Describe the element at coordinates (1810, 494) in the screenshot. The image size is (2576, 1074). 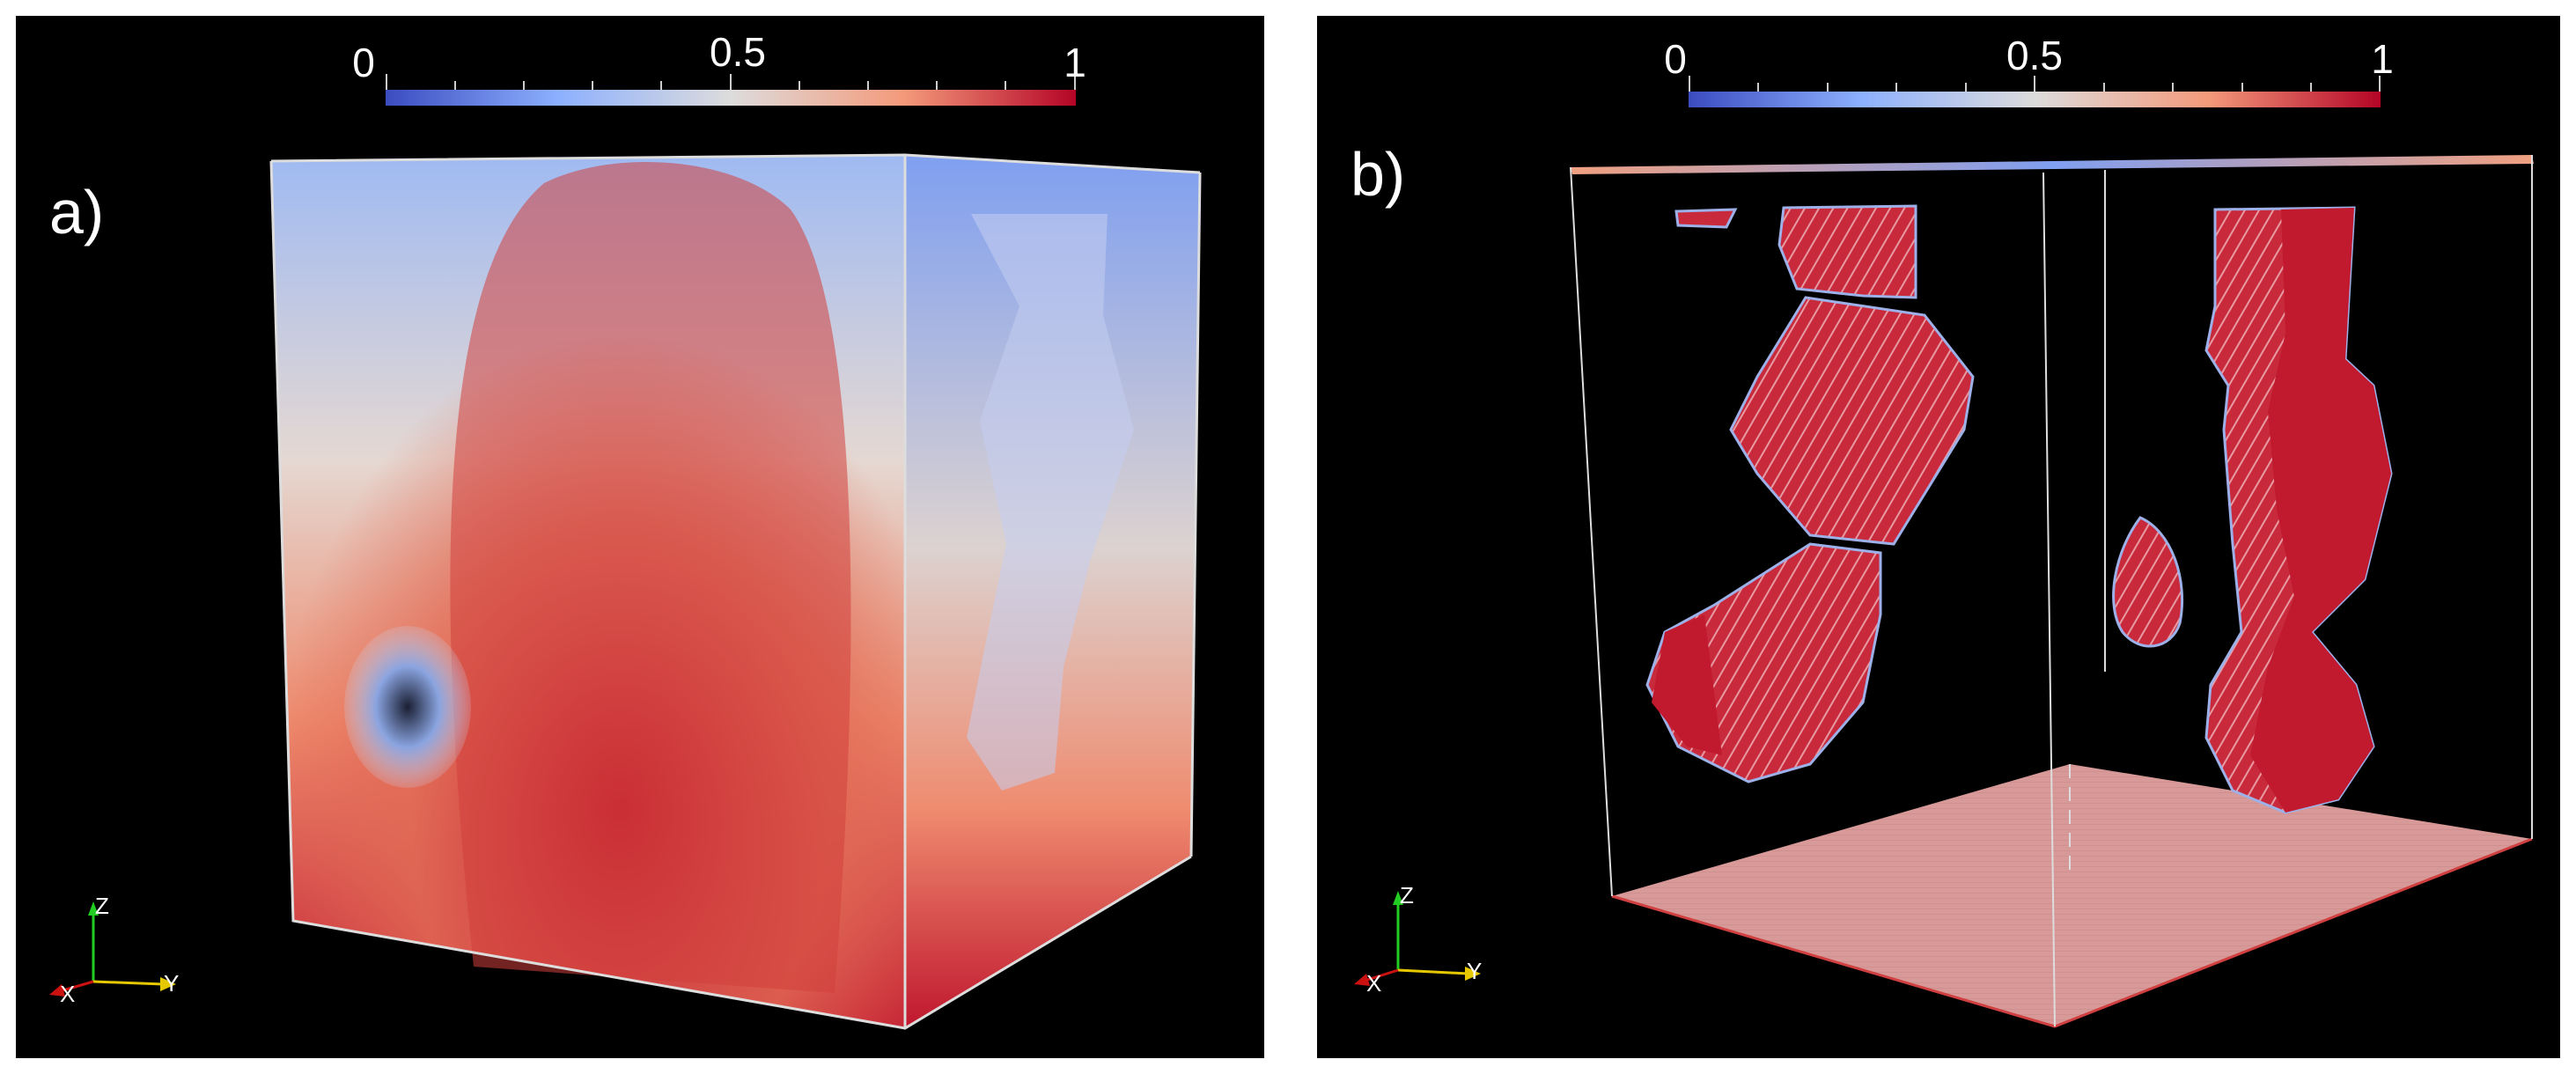
I see `cube-b-left-inclusion` at that location.